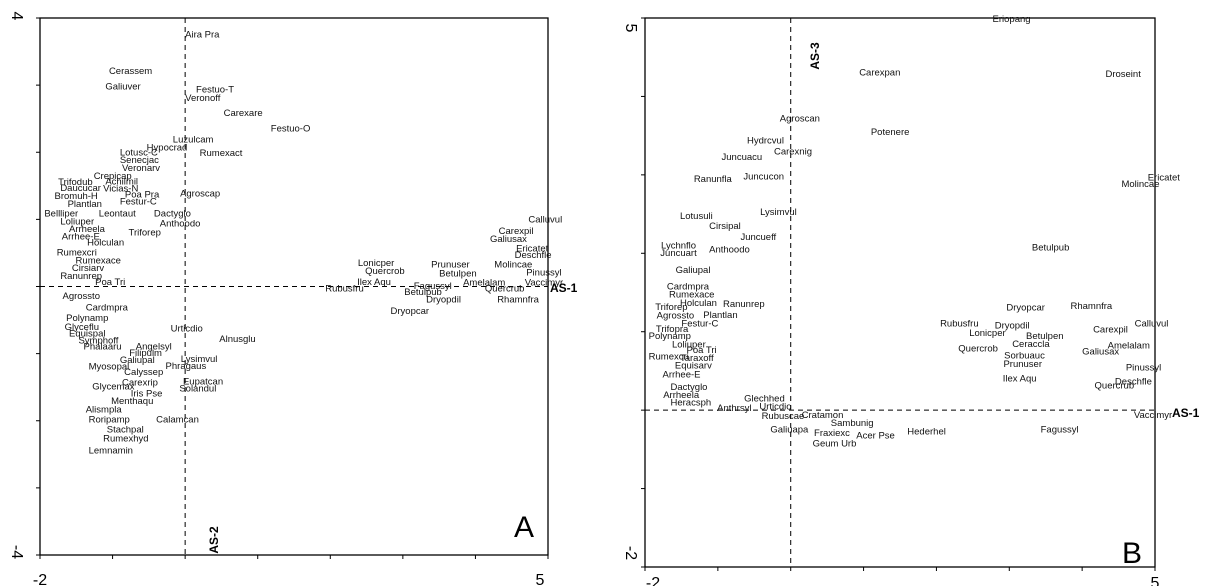 The width and height of the screenshot is (1205, 586). I want to click on species-point-label: Heracsph, so click(691, 403).